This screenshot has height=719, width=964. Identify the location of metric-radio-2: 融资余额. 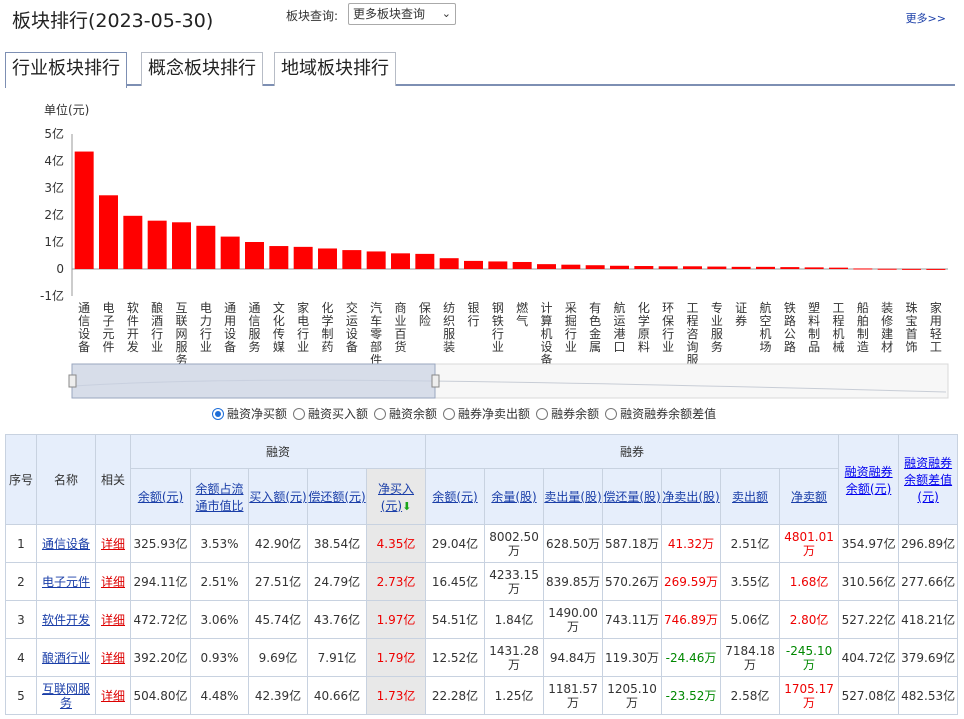
(405, 413).